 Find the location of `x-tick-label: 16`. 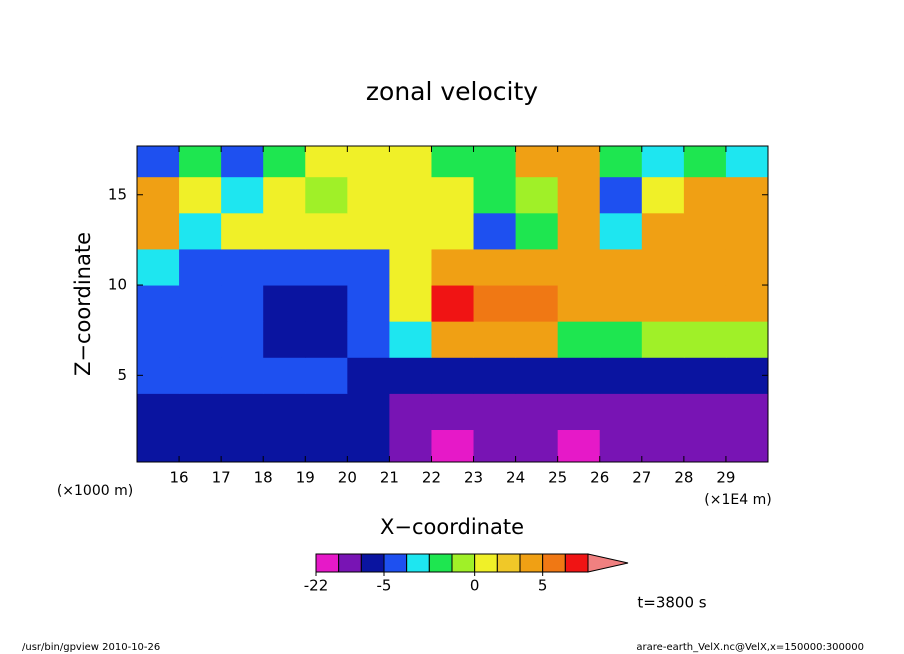

x-tick-label: 16 is located at coordinates (179, 478).